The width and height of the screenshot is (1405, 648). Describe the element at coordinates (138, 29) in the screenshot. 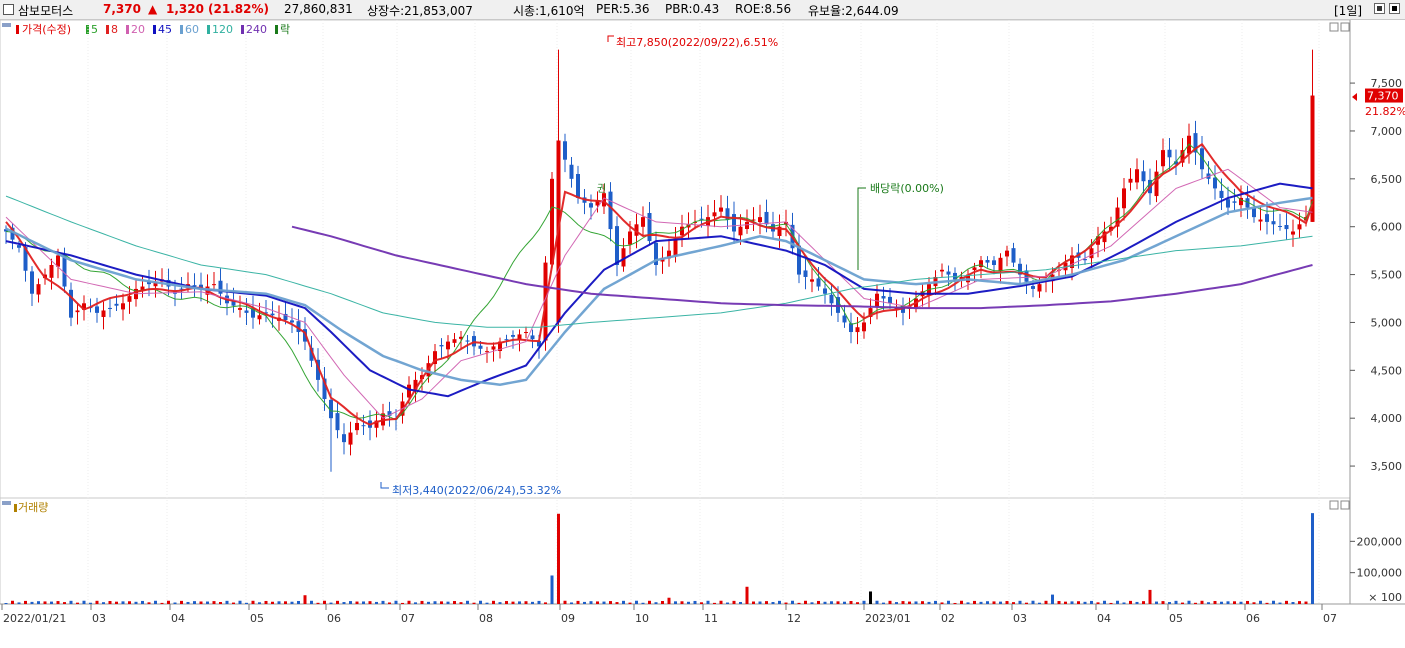

I see `legend-item-2: 20` at that location.